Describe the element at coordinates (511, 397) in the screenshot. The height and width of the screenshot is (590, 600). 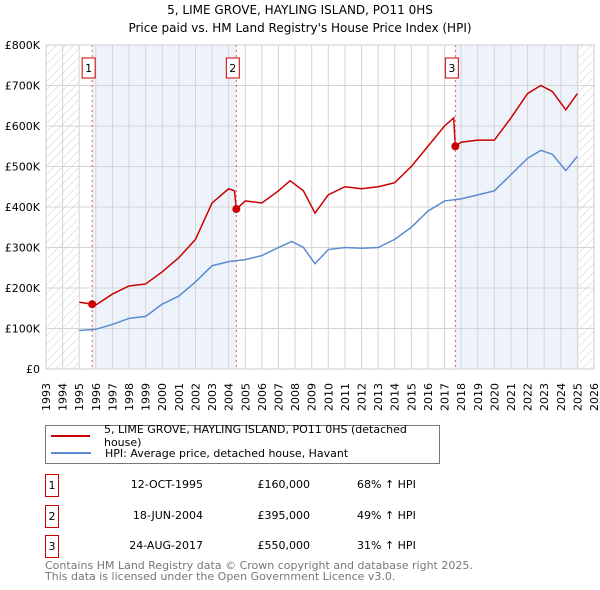
I see `x-tick-label: 2021` at that location.